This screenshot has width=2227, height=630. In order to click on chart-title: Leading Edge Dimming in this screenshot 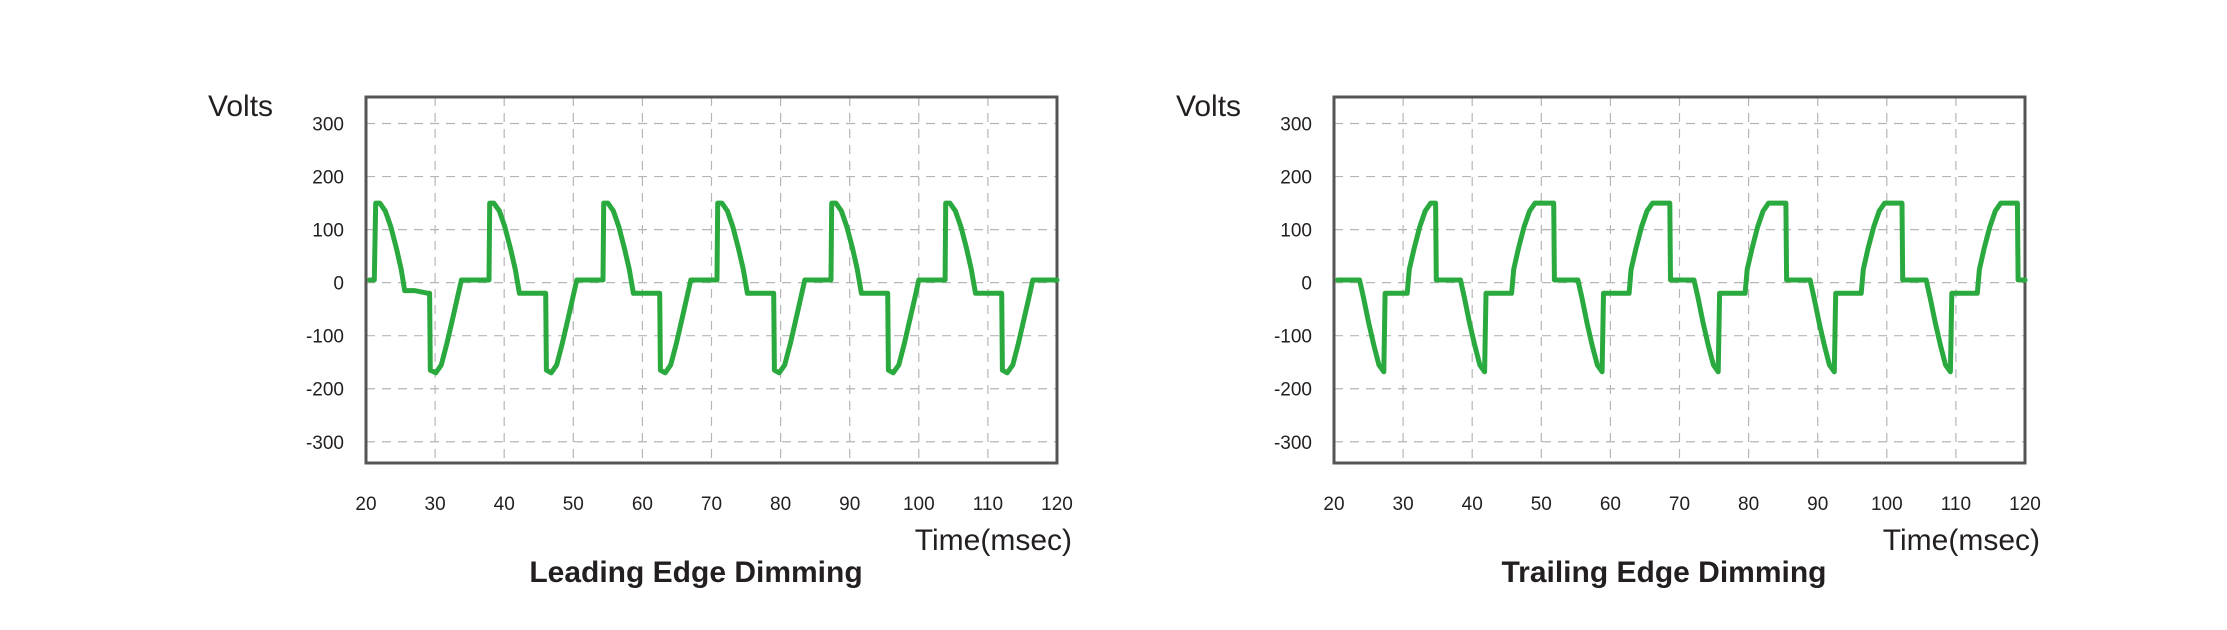, I will do `click(695, 572)`.